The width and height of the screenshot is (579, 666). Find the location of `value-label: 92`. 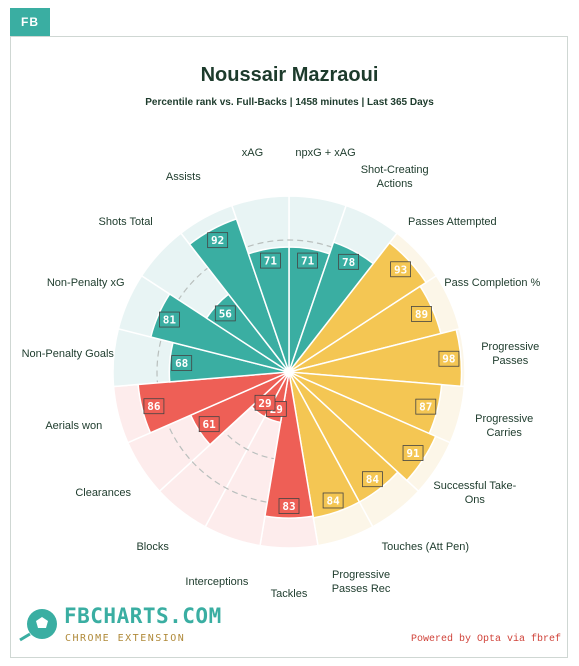

value-label: 92 is located at coordinates (217, 240).